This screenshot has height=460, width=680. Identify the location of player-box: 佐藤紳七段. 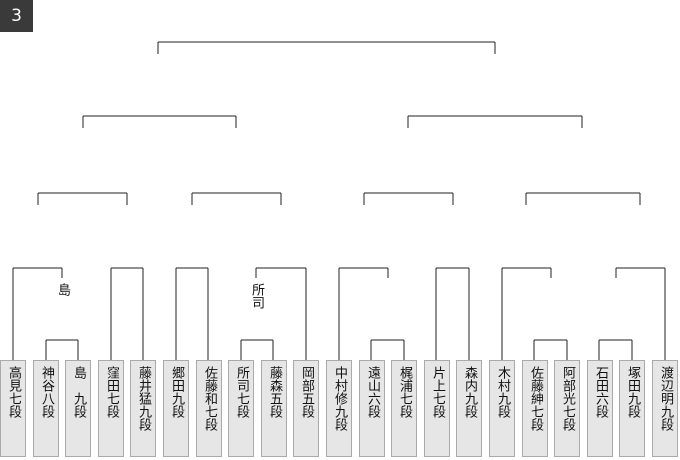
(535, 408).